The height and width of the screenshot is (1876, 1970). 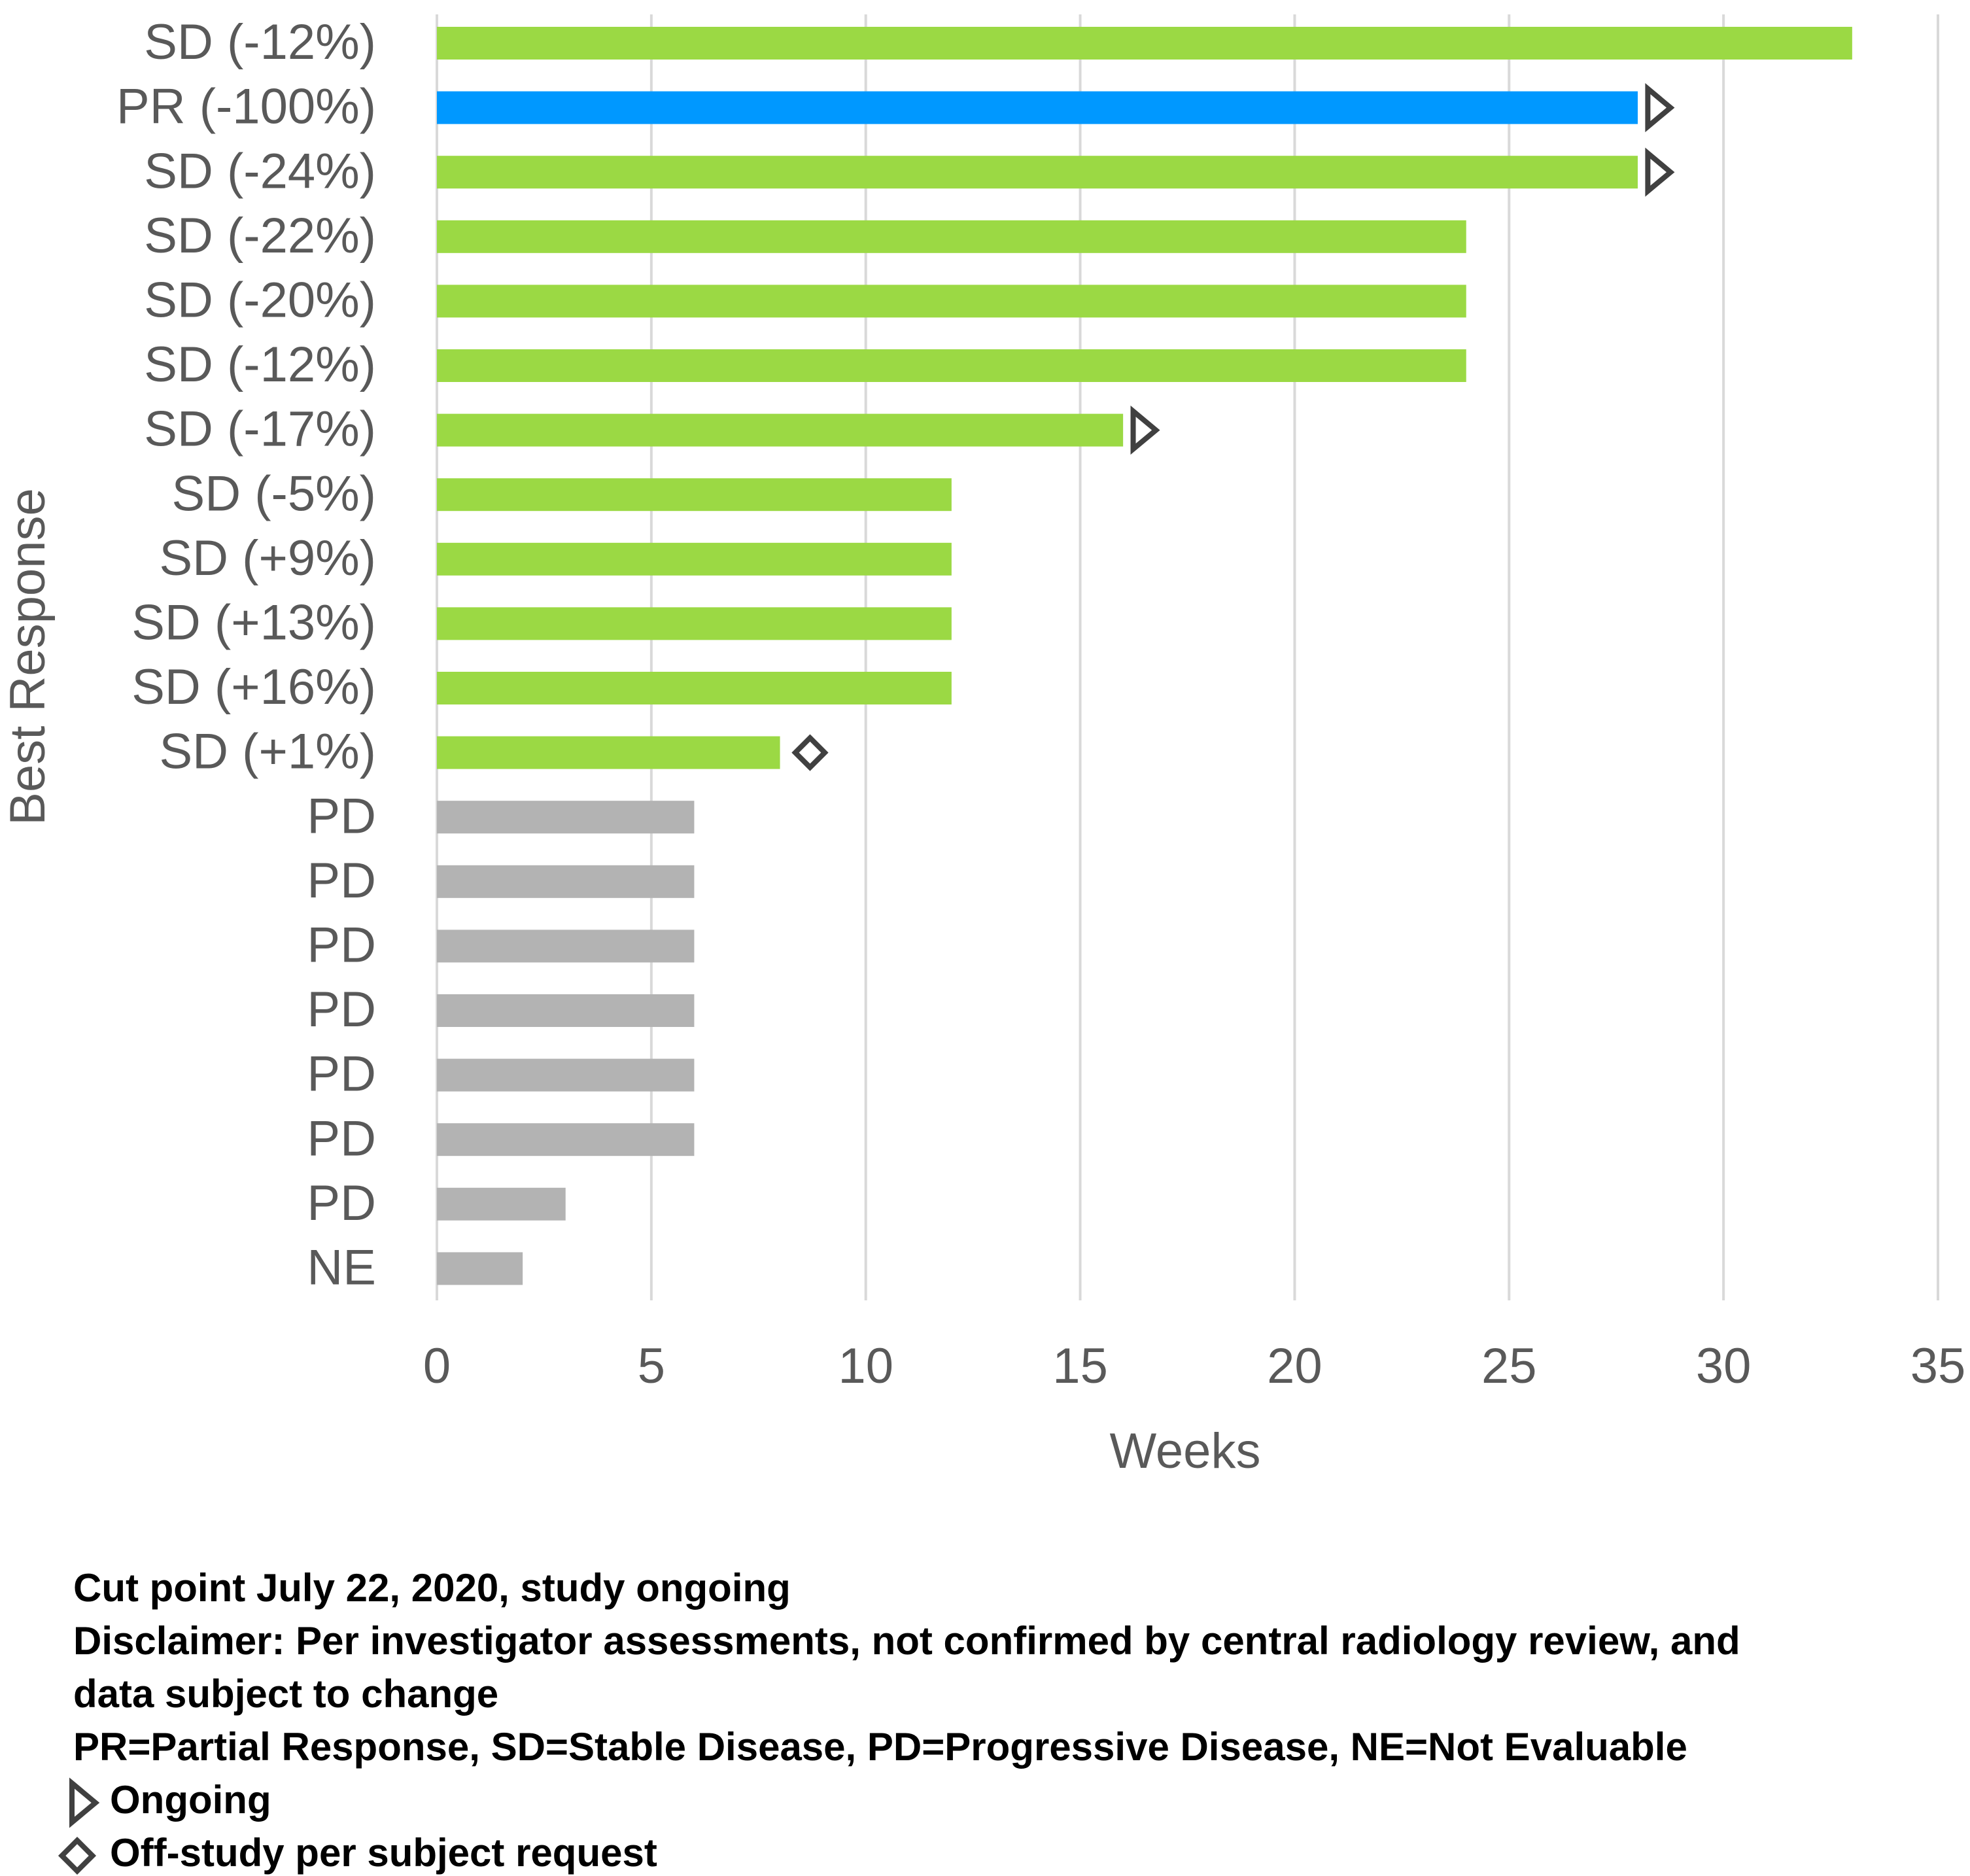 What do you see at coordinates (1509, 1366) in the screenshot?
I see `x-tick-label: 25` at bounding box center [1509, 1366].